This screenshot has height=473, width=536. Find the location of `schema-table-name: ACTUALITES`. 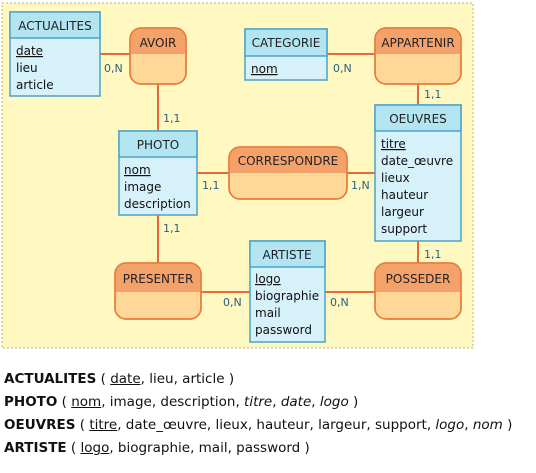

schema-table-name: ACTUALITES is located at coordinates (50, 379).